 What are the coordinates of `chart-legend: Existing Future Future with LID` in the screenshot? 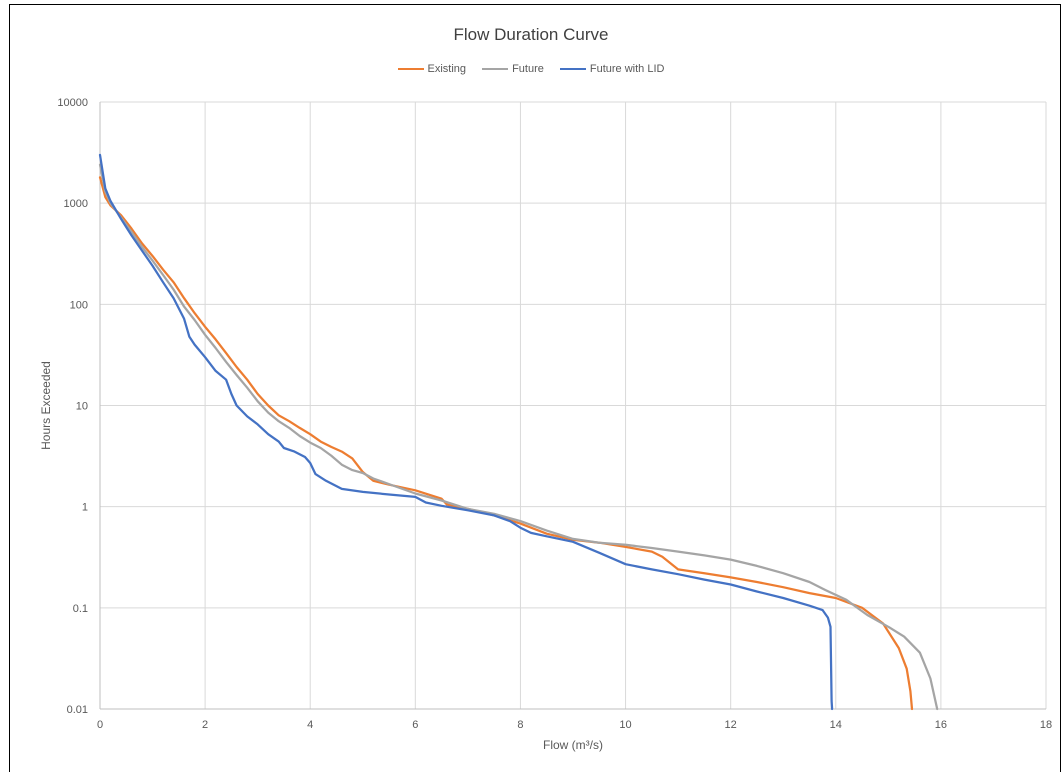 It's located at (531, 69).